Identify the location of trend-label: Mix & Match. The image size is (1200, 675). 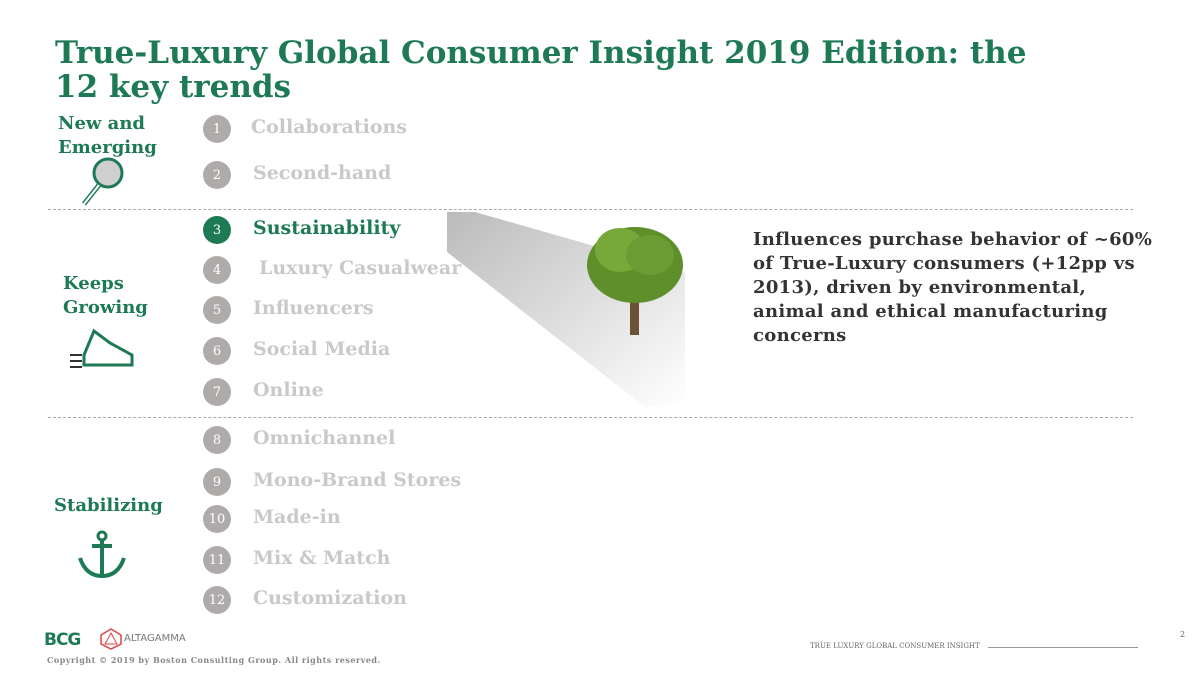
(322, 558).